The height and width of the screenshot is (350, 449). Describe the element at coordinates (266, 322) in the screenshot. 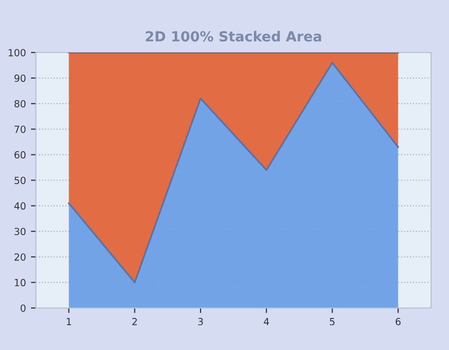

I see `x-tick-label: 4` at that location.